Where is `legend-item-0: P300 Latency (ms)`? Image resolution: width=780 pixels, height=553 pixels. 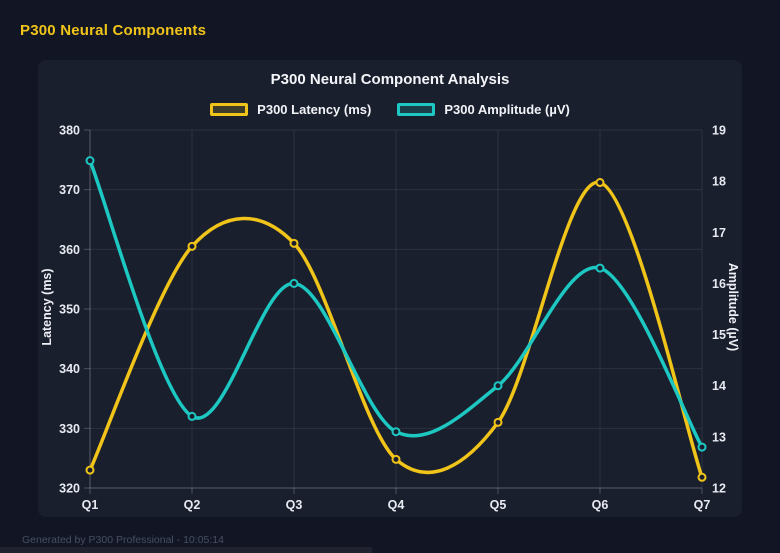
legend-item-0: P300 Latency (ms) is located at coordinates (290, 109).